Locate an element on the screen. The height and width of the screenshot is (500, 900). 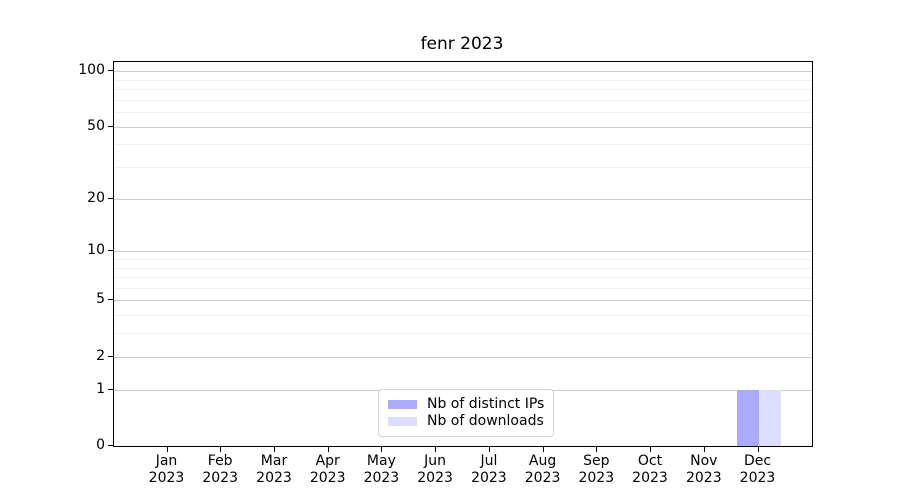
x-tick-label: Sep 2023 is located at coordinates (596, 469).